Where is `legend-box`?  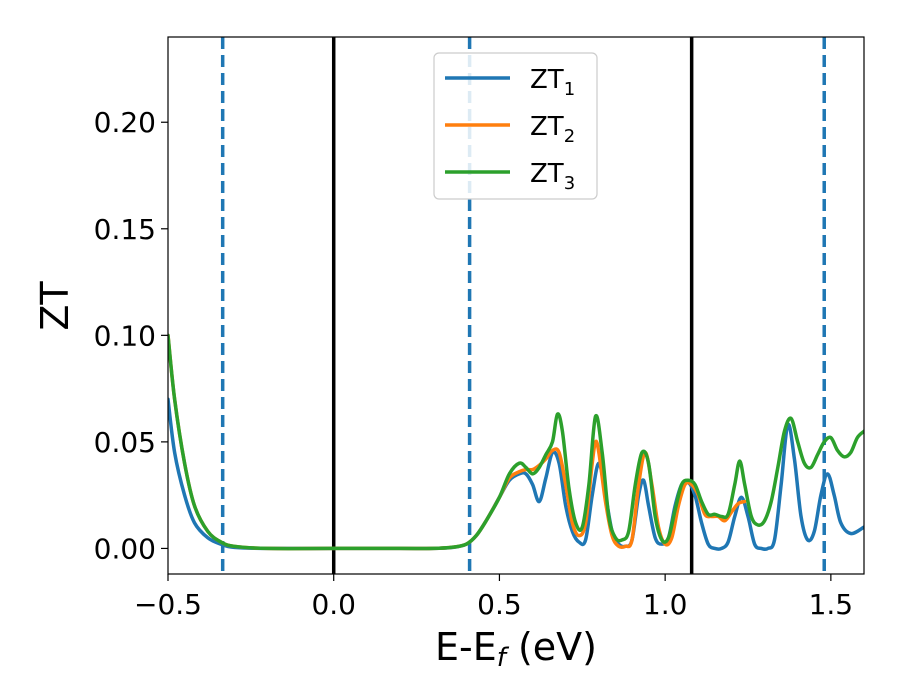
legend-box is located at coordinates (515, 126).